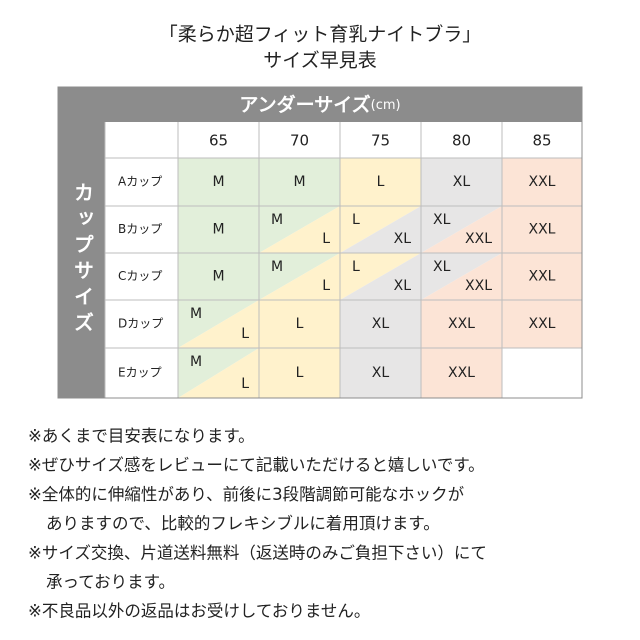 The height and width of the screenshot is (640, 640). What do you see at coordinates (140, 276) in the screenshot?
I see `row-label: Cカップ` at bounding box center [140, 276].